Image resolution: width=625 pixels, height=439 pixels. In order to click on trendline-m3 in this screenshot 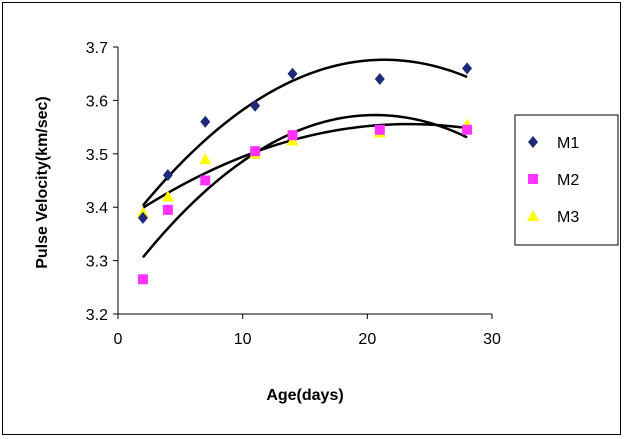, I will do `click(305, 166)`.